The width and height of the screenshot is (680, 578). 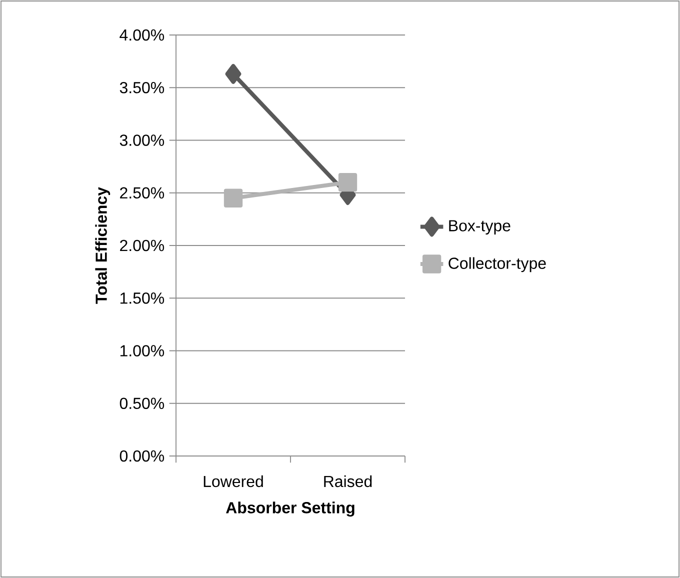 What do you see at coordinates (142, 404) in the screenshot?
I see `y-tick-label: 0.50%` at bounding box center [142, 404].